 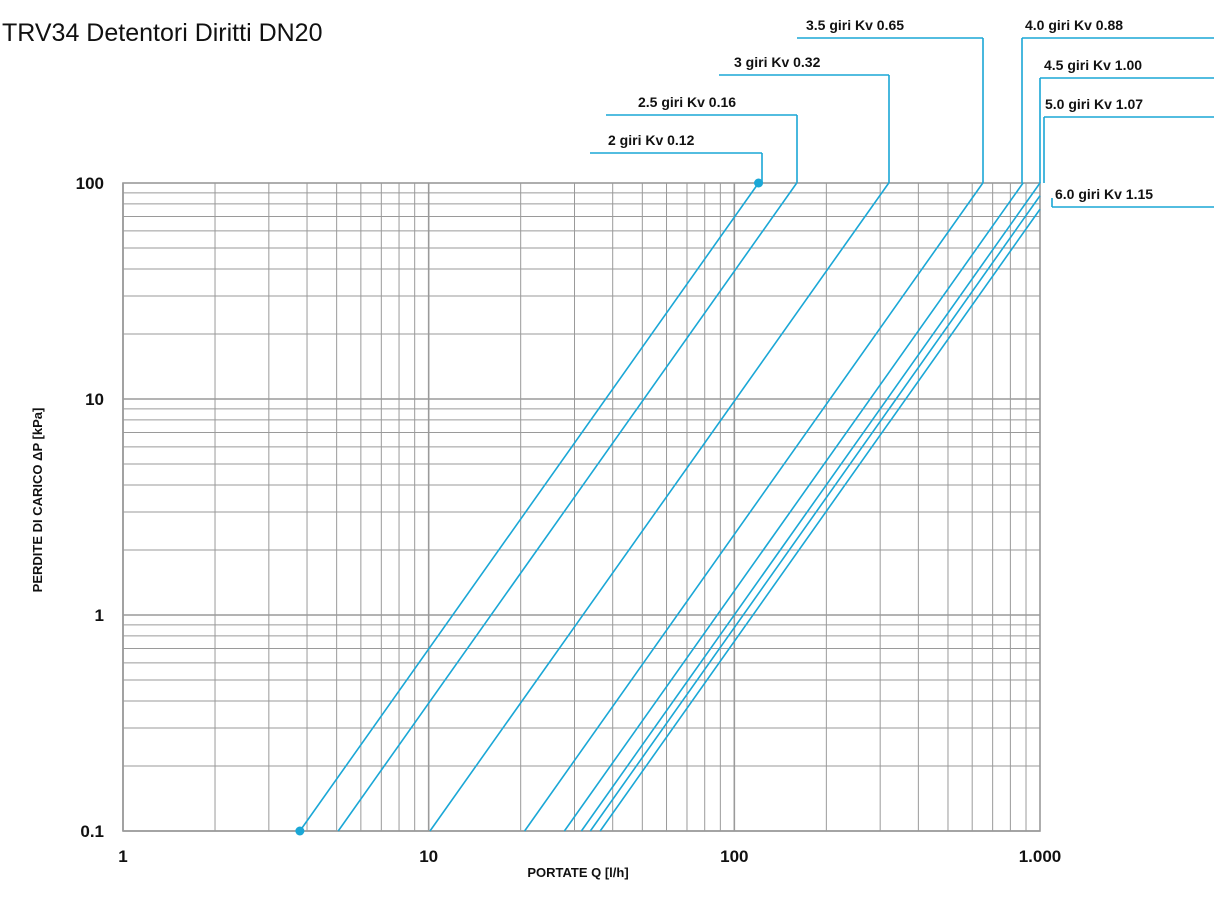 I want to click on x-tick-label: 100, so click(x=734, y=856).